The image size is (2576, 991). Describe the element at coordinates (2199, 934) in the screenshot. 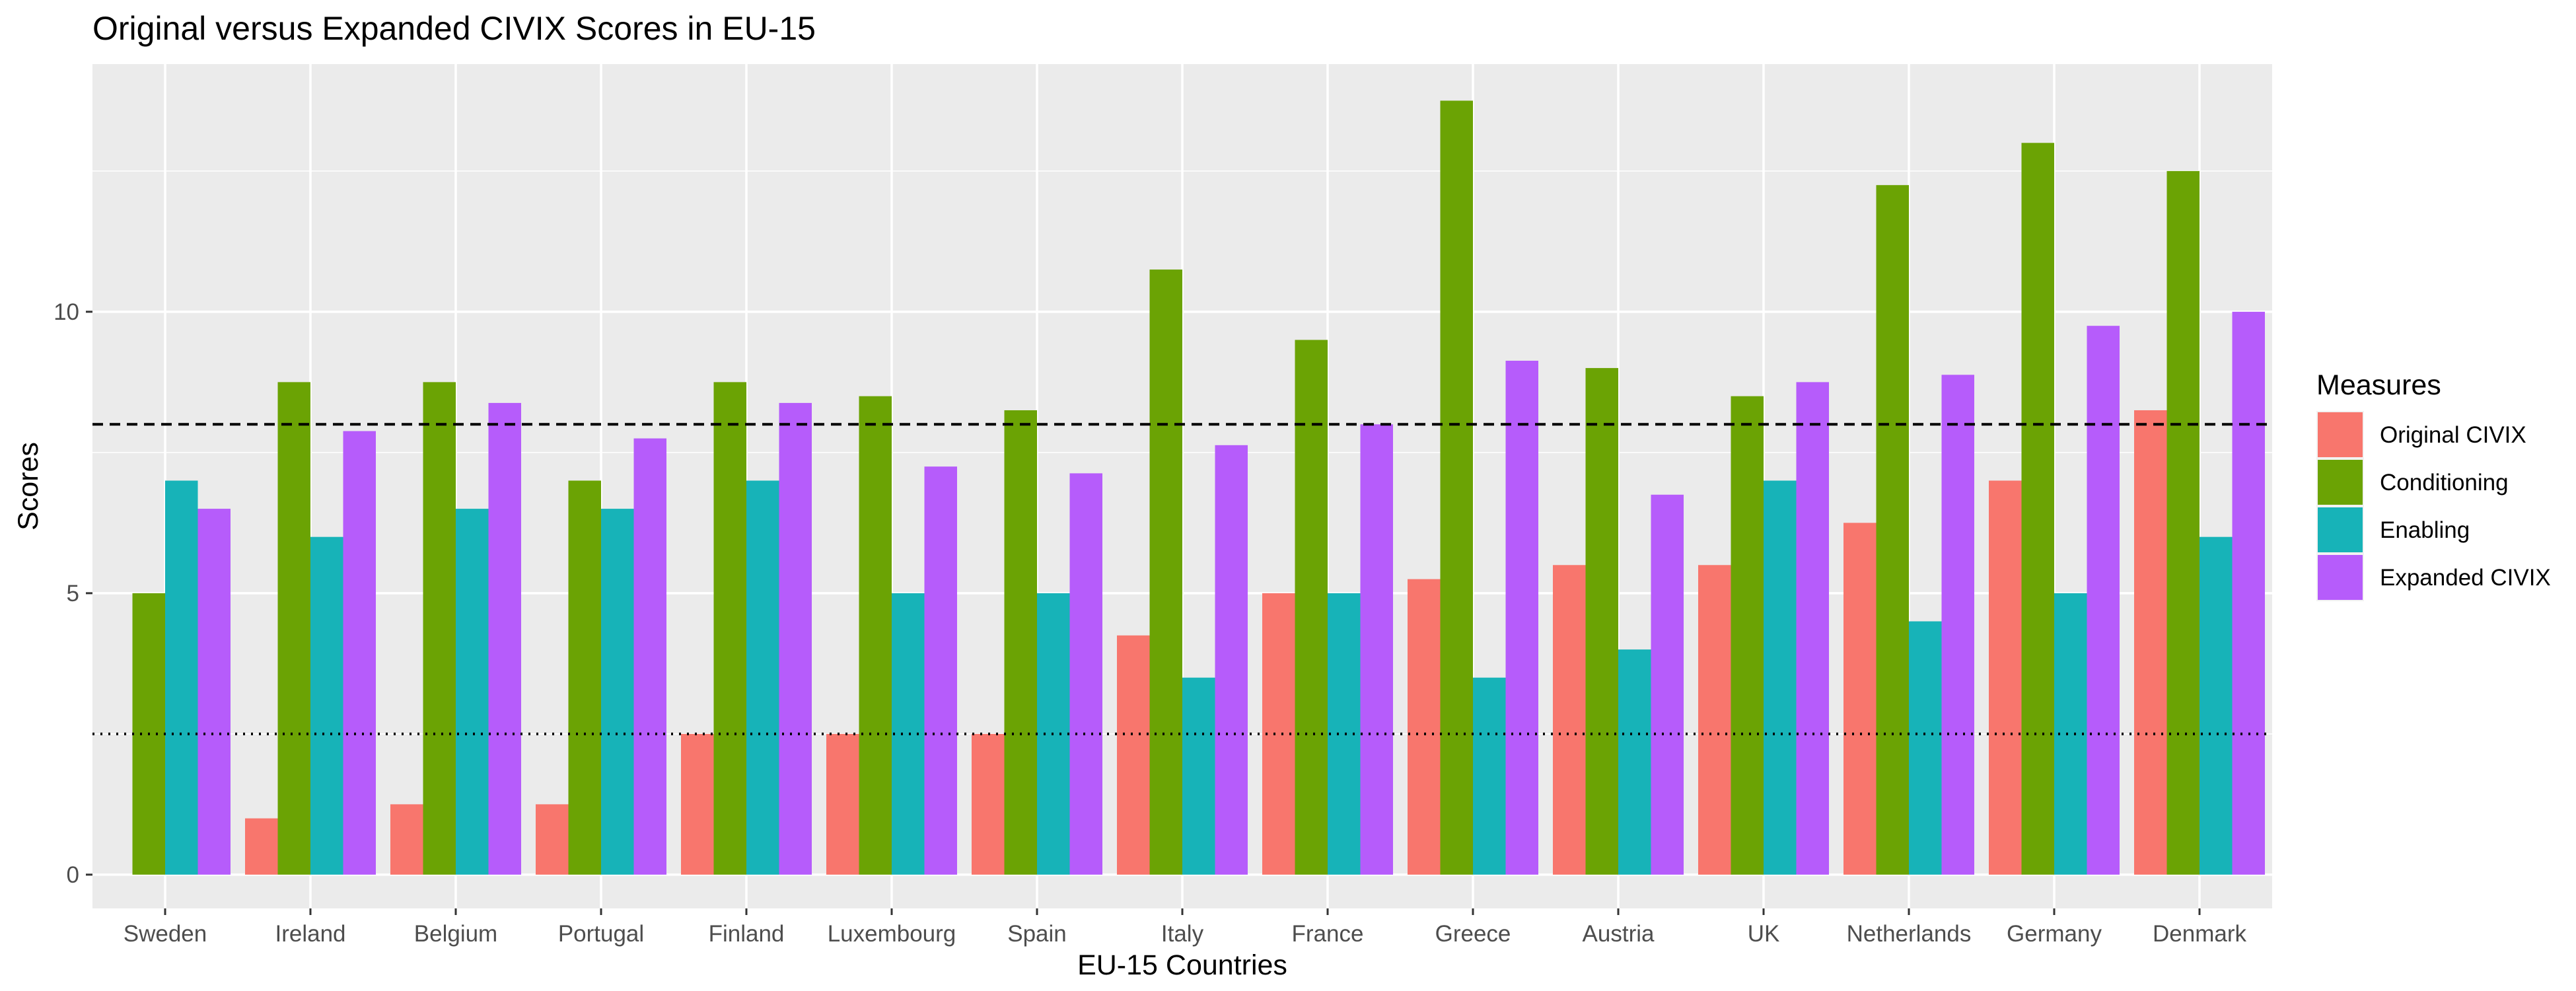

I see `x-tick-label: Denmark` at that location.